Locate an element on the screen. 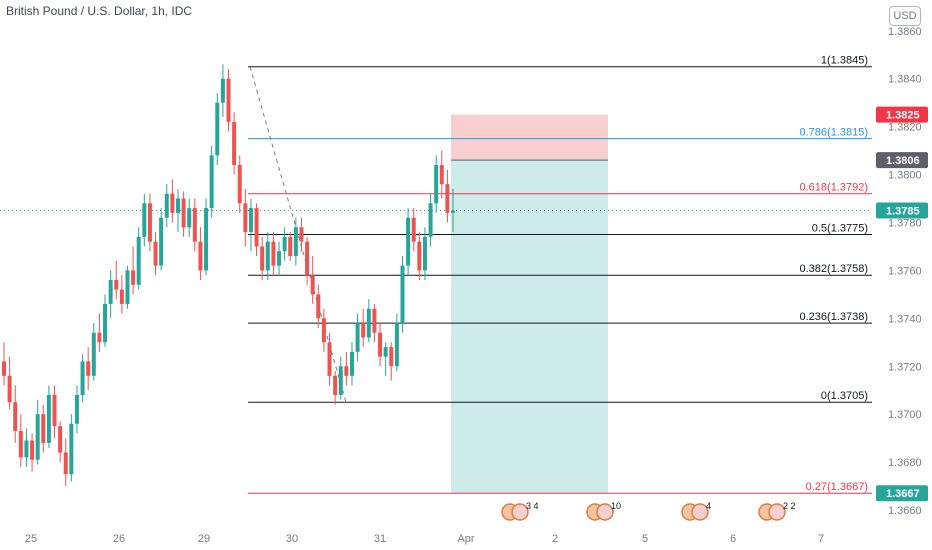 Image resolution: width=932 pixels, height=550 pixels. x-tick-label: 5 is located at coordinates (645, 539).